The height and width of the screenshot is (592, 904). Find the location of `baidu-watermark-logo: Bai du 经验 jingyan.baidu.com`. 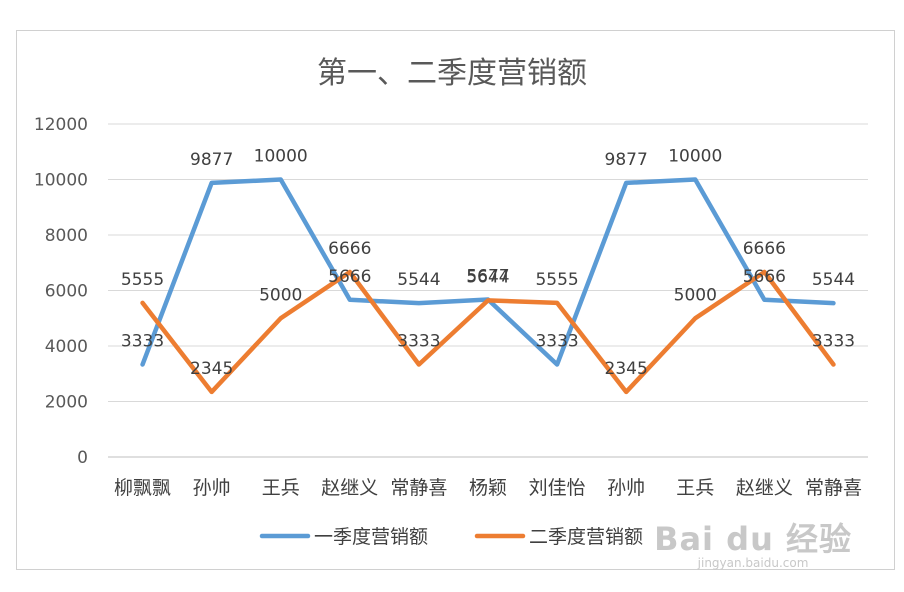

baidu-watermark-logo: Bai du 经验 jingyan.baidu.com is located at coordinates (753, 542).